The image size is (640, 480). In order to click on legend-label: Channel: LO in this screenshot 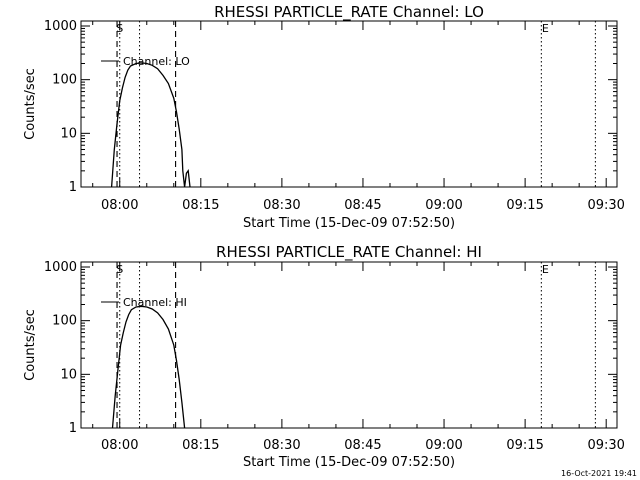, I will do `click(156, 61)`.